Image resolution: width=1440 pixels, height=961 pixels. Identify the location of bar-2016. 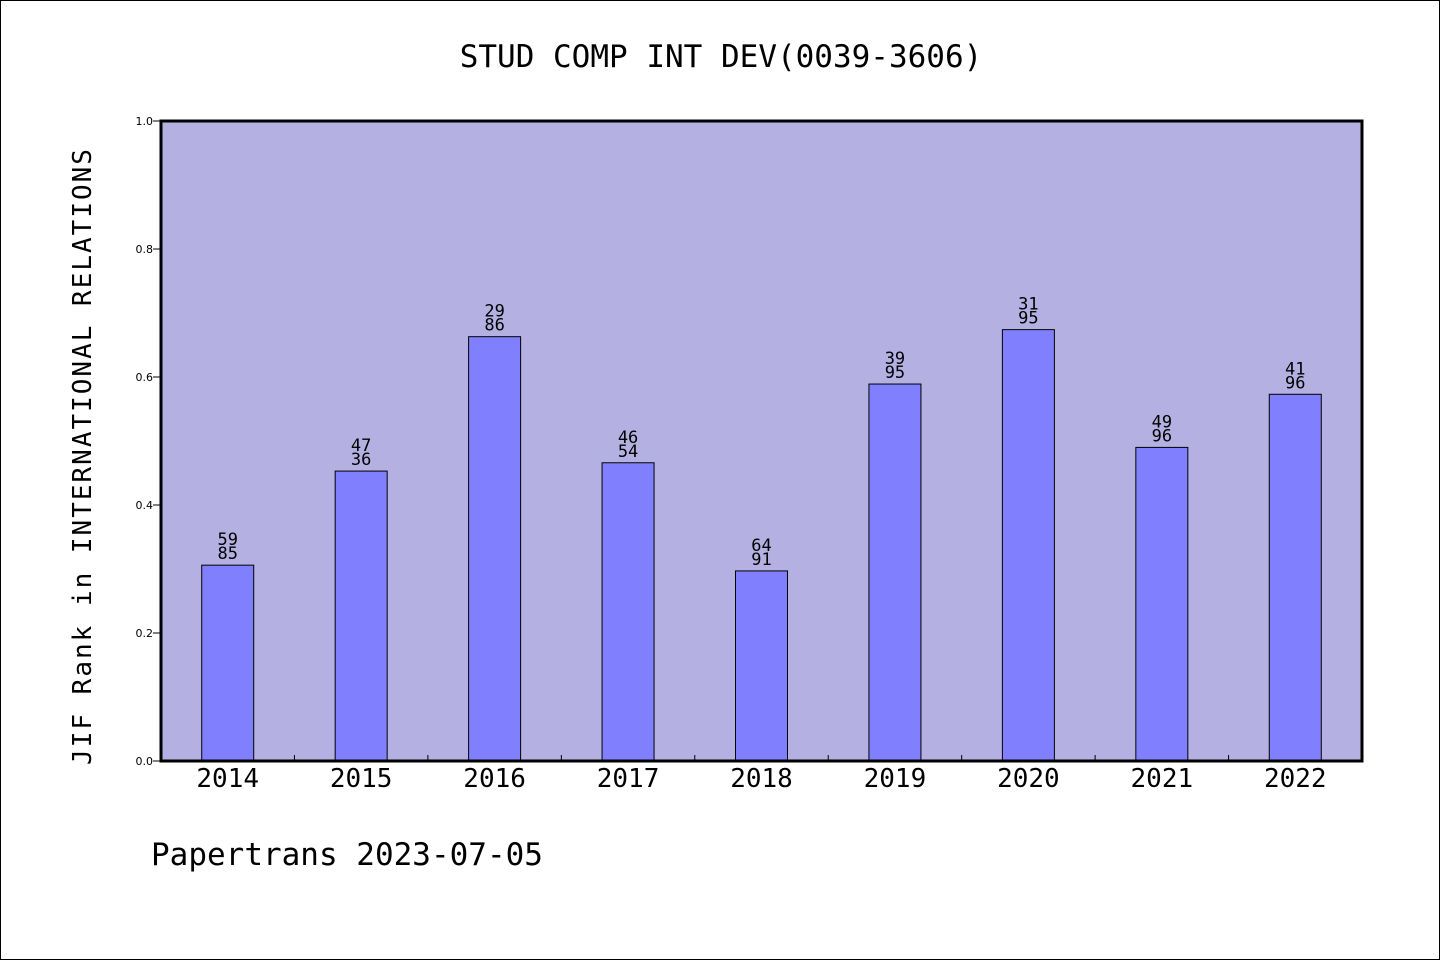
(495, 549).